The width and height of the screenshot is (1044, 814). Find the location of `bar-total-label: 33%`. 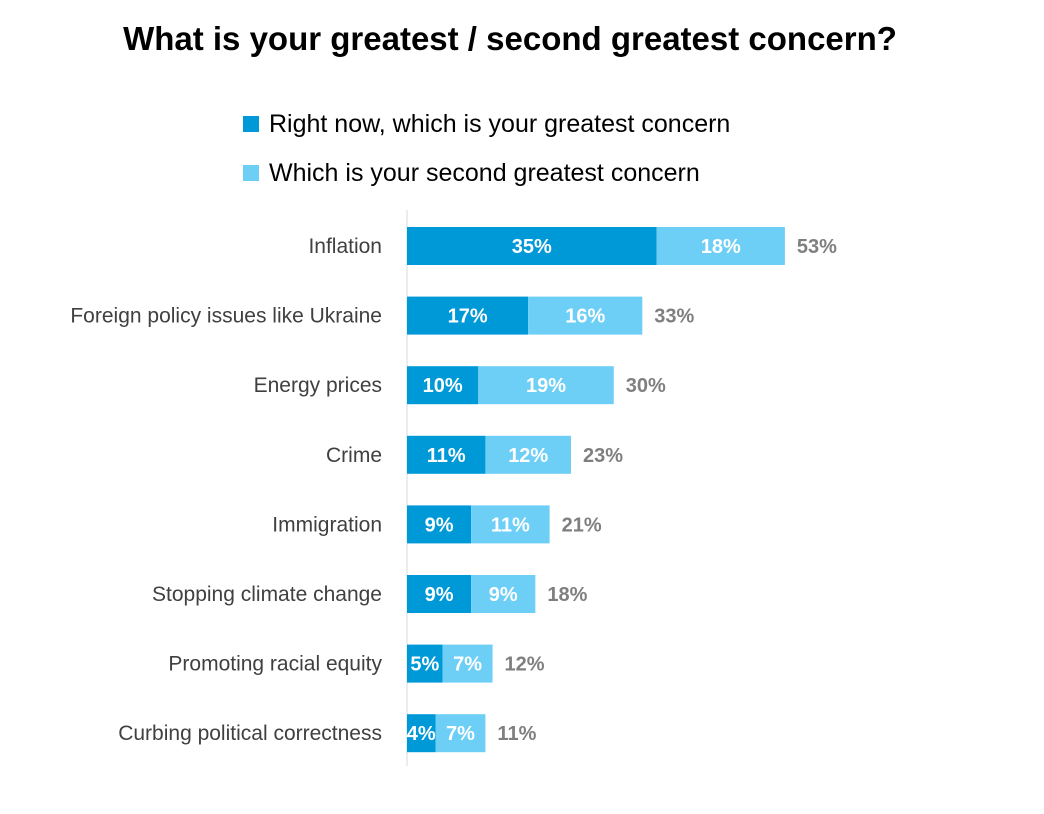

bar-total-label: 33% is located at coordinates (674, 317).